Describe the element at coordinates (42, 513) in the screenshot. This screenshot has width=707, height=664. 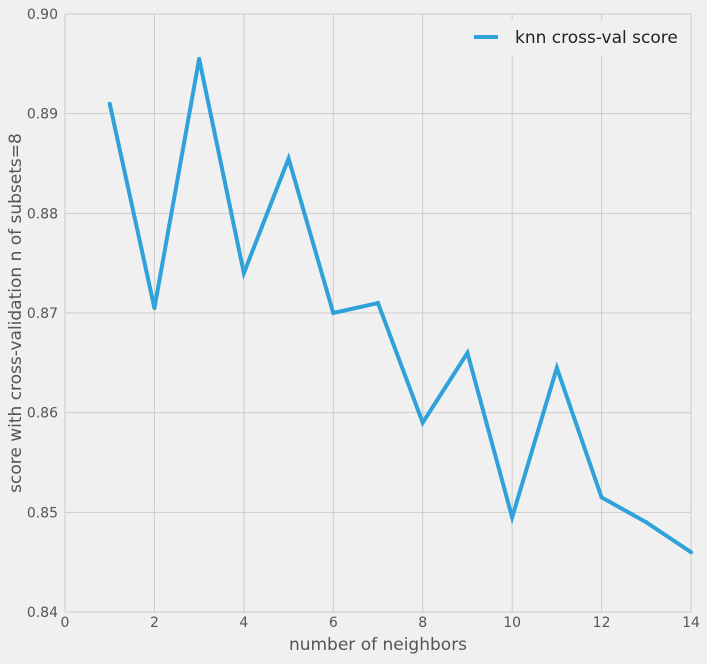
I see `y-tick-label: 0.85` at that location.